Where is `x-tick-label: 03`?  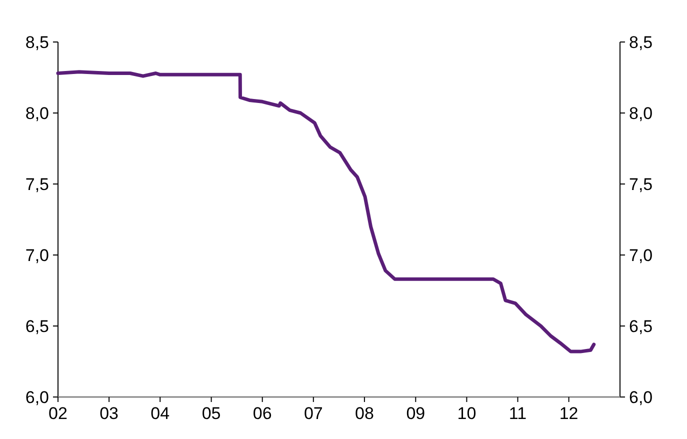
x-tick-label: 03 is located at coordinates (109, 413).